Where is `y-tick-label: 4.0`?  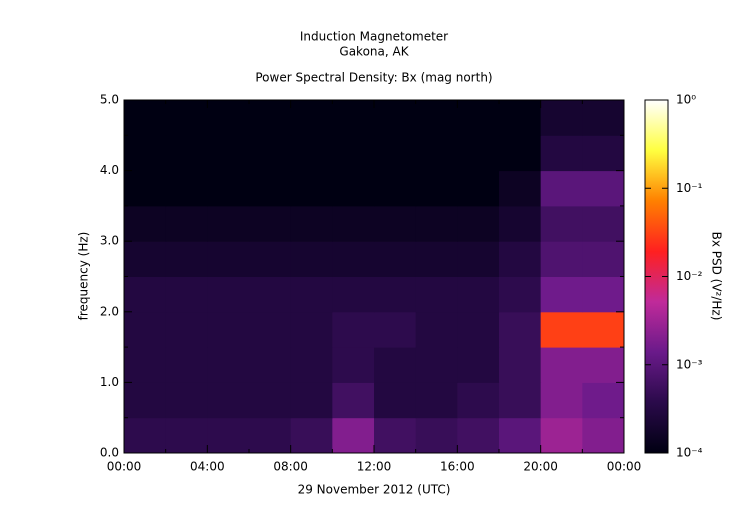
y-tick-label: 4.0 is located at coordinates (109, 170).